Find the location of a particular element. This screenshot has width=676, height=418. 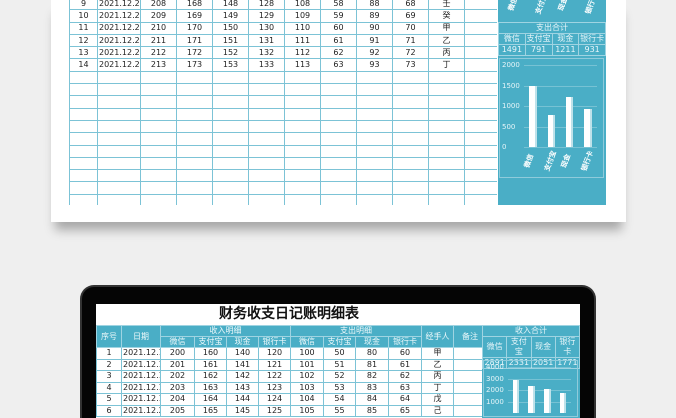

date-cell: 2021.12.24 is located at coordinates (119, 16).